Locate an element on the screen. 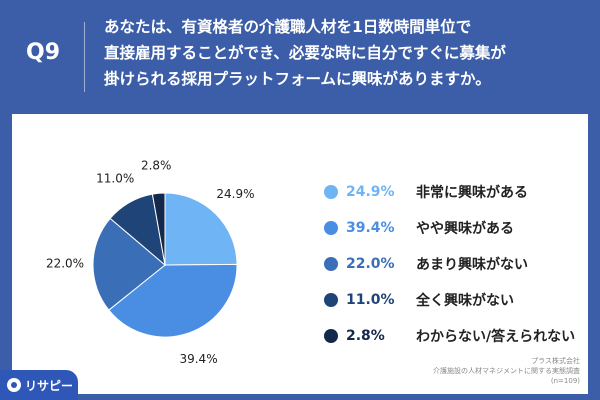  legend-item: 39.4% やや興味がある is located at coordinates (454, 228).